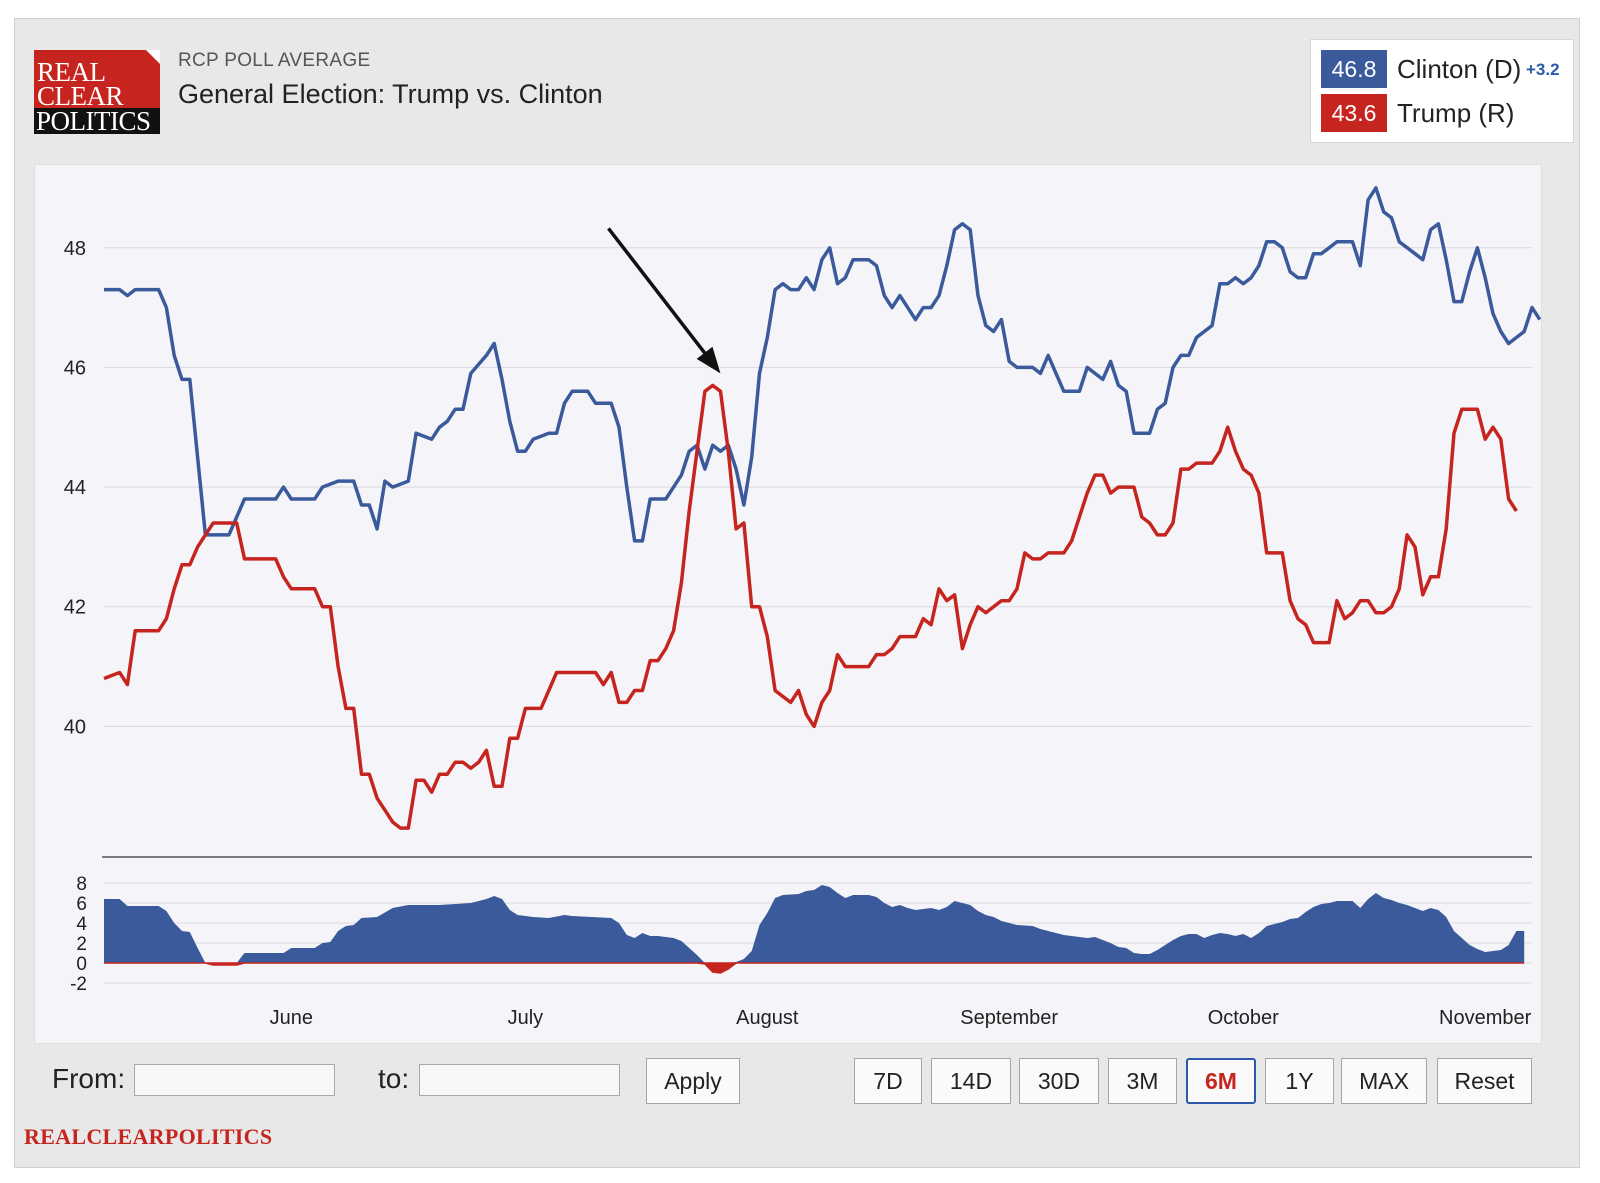 Image resolution: width=1600 pixels, height=1183 pixels. Describe the element at coordinates (1354, 113) in the screenshot. I see `legend-value-trump: 43.6` at that location.